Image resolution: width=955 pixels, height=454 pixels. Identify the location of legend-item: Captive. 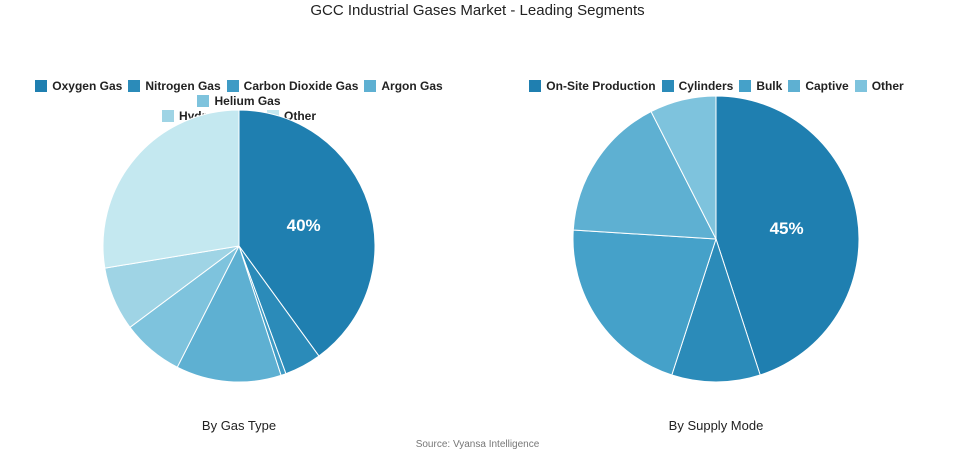
(818, 86).